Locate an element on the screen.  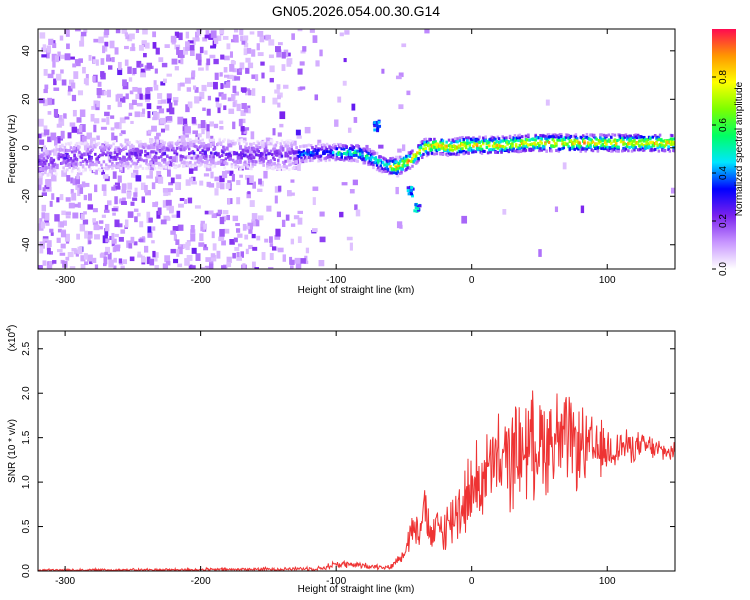
snr-y-multiplier-exp: 4 is located at coordinates (9, 330).